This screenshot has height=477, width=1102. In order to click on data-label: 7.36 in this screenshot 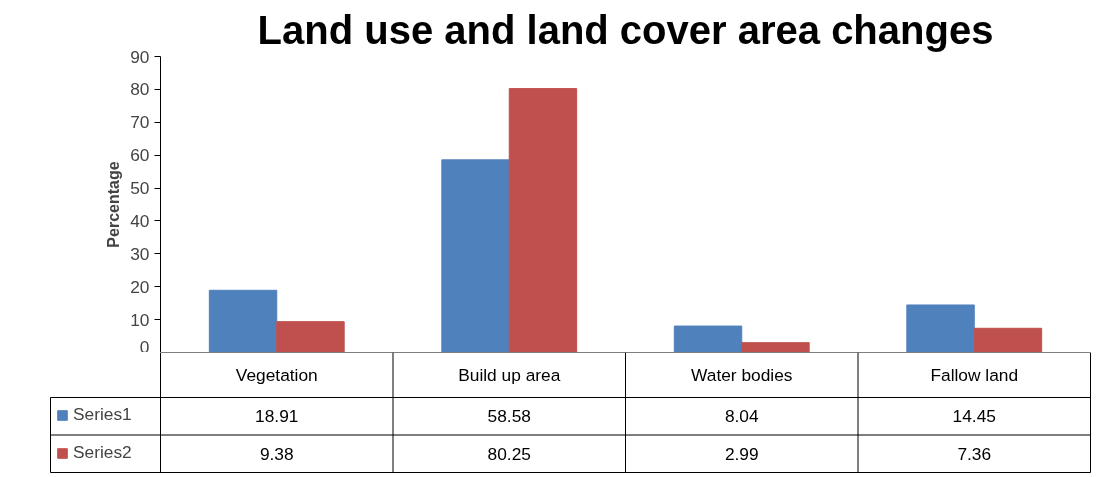, I will do `click(974, 453)`.